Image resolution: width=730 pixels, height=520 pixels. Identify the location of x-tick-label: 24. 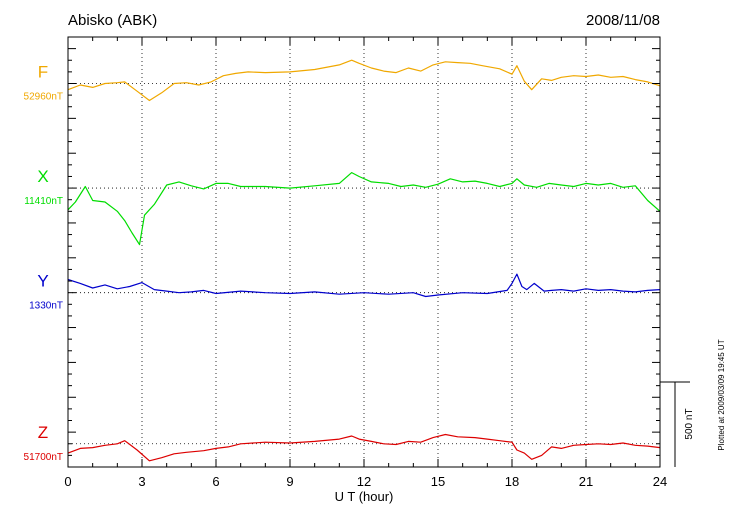
(660, 481).